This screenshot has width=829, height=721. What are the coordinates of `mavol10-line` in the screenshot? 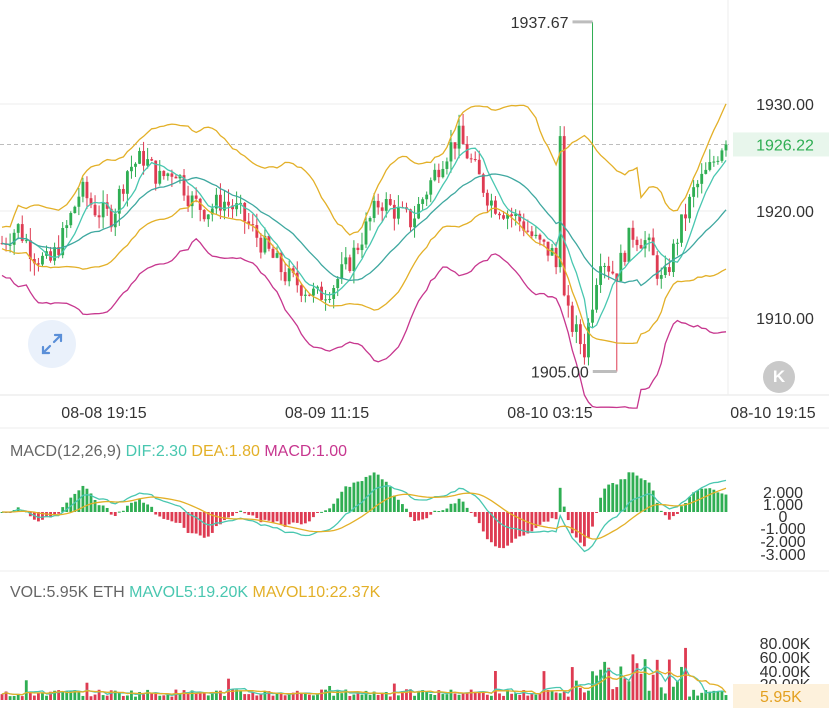 It's located at (364, 682).